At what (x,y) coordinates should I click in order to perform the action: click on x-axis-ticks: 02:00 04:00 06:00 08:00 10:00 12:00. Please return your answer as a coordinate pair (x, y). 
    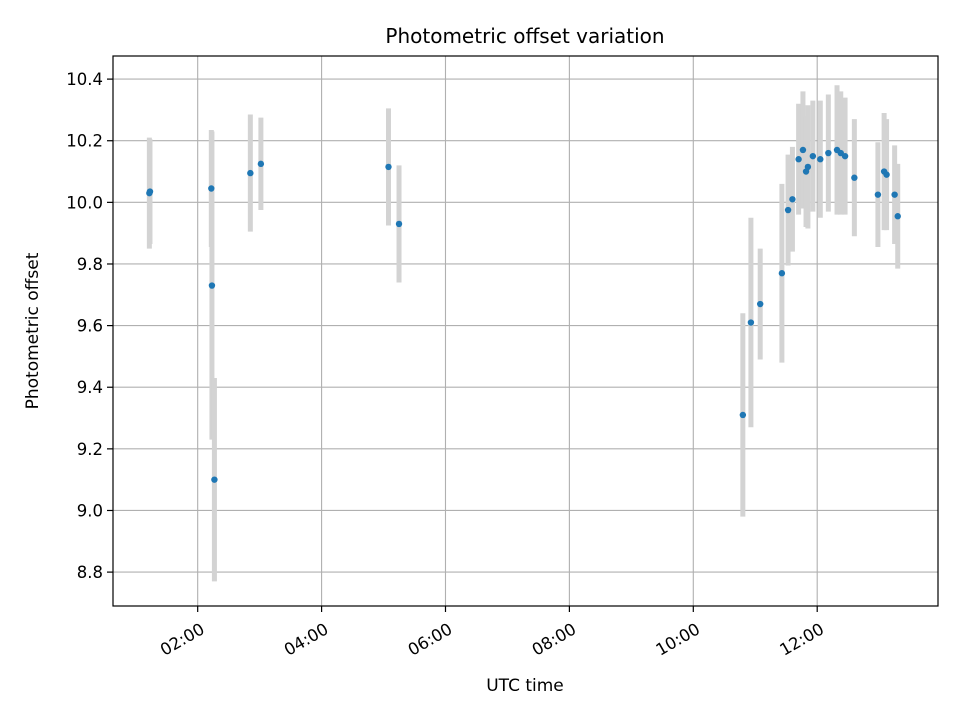
    Looking at the image, I should click on (492, 633).